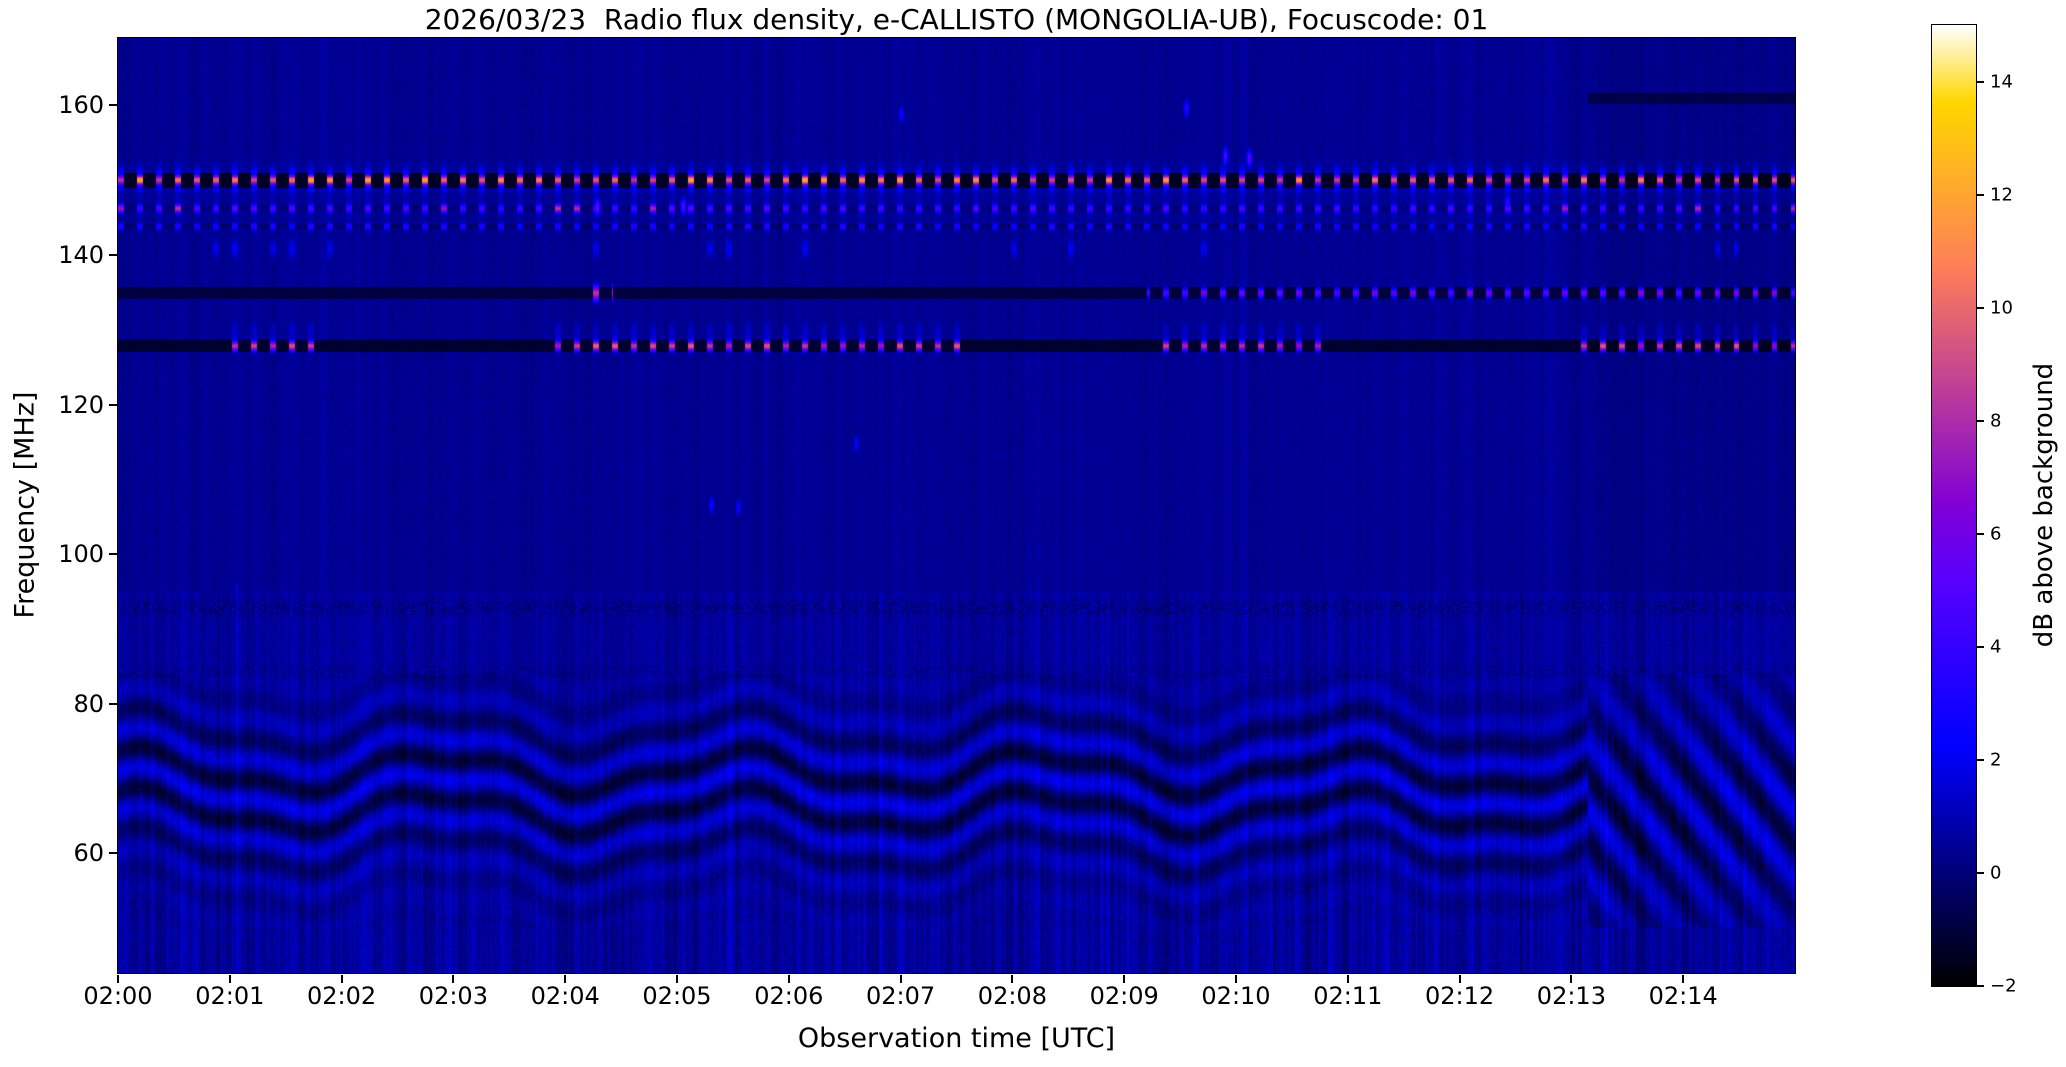 Image resolution: width=2066 pixels, height=1067 pixels. I want to click on x-tick-label: 02:10, so click(1236, 996).